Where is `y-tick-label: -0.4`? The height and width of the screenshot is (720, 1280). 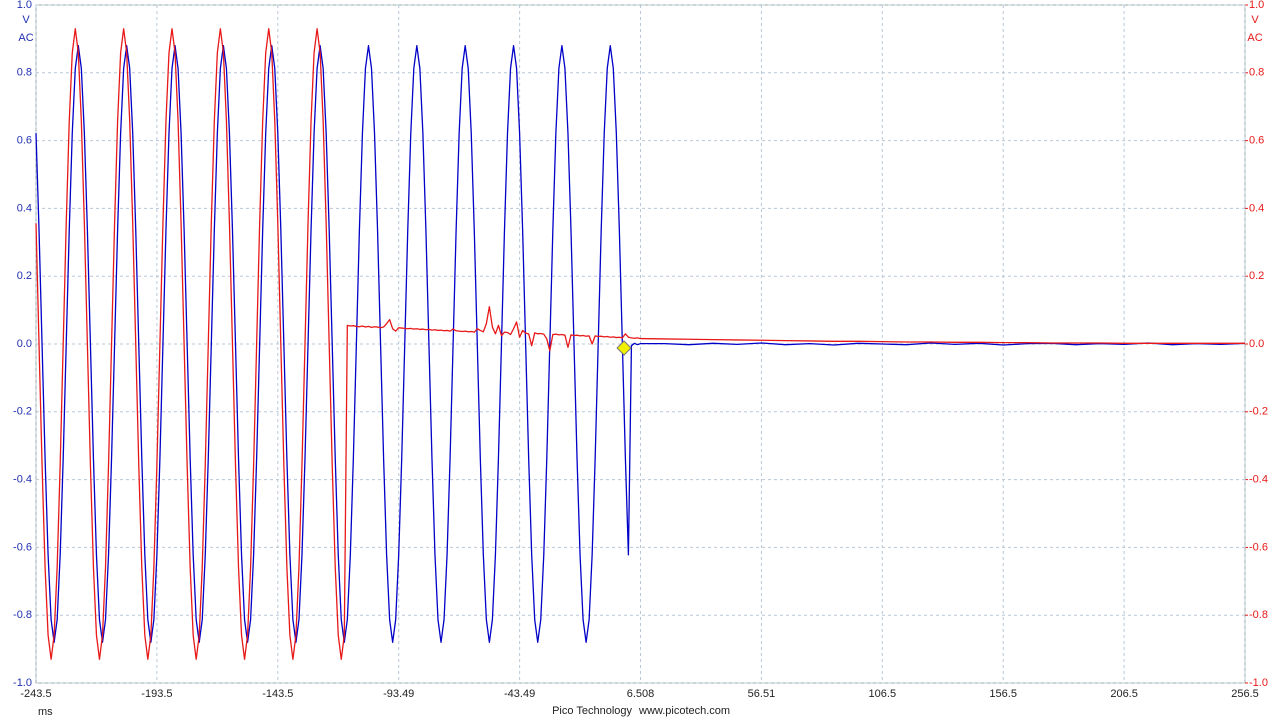
y-tick-label: -0.4 is located at coordinates (22, 480).